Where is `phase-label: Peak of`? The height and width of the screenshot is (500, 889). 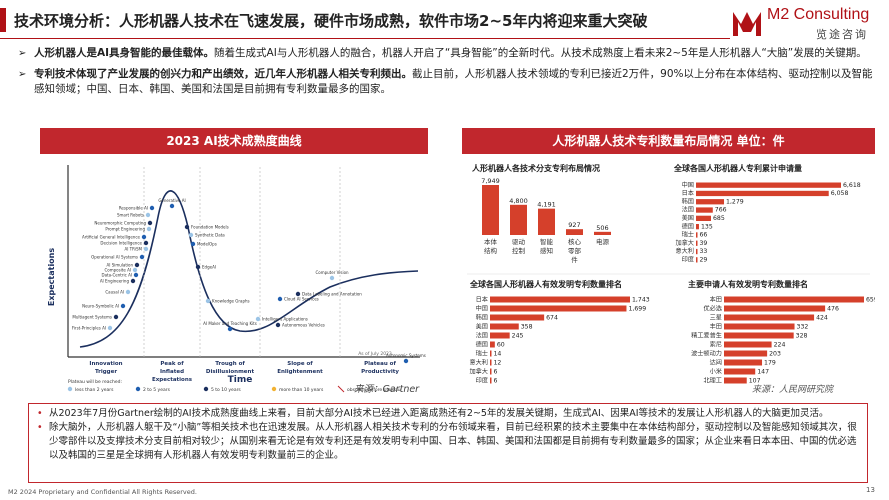
phase-label: Peak of is located at coordinates (172, 364).